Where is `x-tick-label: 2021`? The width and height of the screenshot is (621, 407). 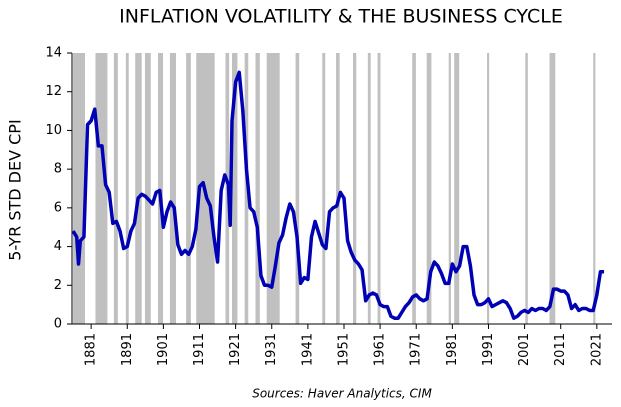 x-tick-label: 2021 is located at coordinates (596, 349).